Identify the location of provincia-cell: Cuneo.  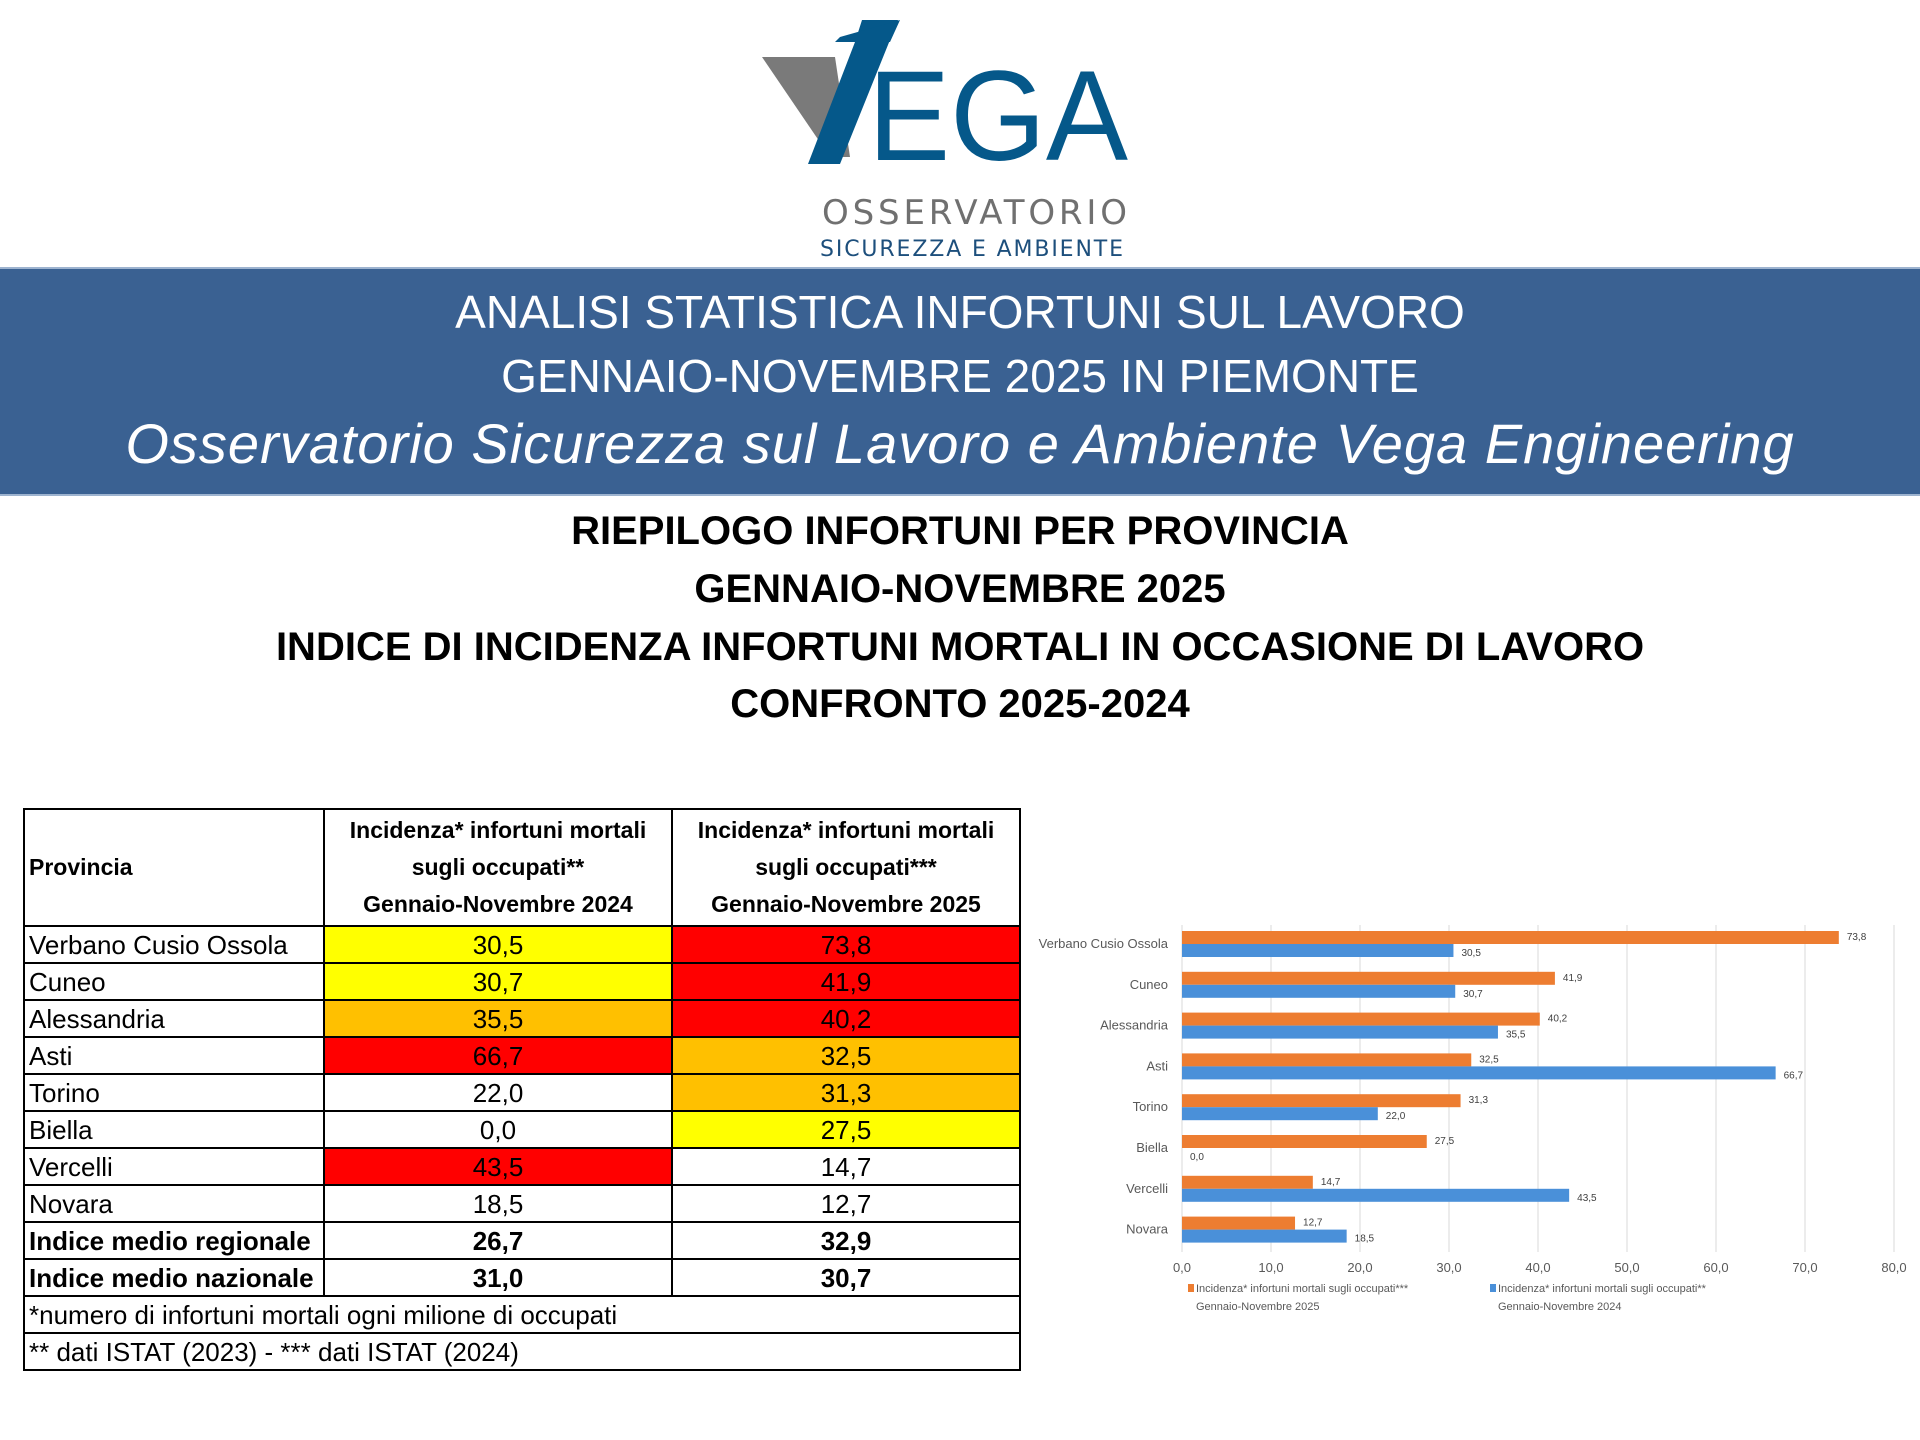
(174, 981).